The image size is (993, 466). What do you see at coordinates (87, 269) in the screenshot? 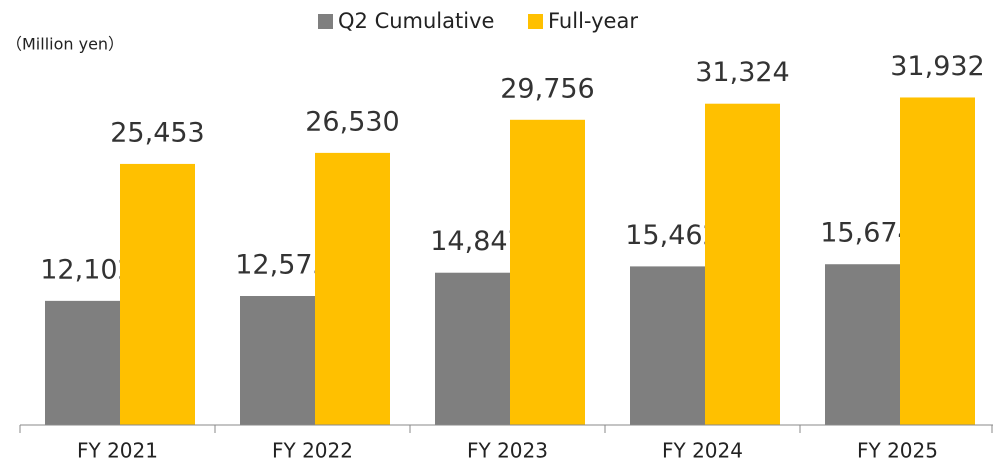
I see `value-label: 12,102` at bounding box center [87, 269].